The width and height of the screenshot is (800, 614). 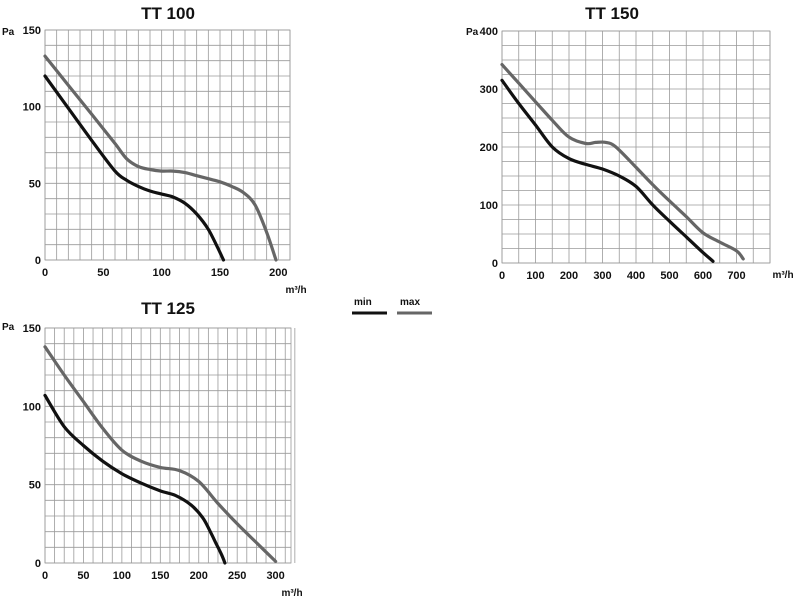 What do you see at coordinates (392, 306) in the screenshot?
I see `legend: min max` at bounding box center [392, 306].